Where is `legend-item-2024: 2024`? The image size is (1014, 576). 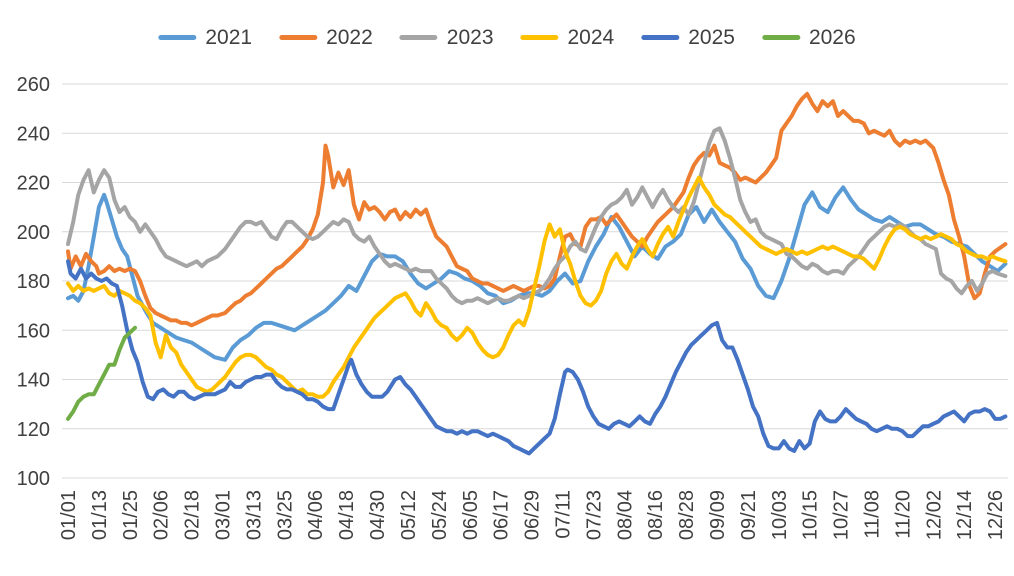
legend-item-2024: 2024 is located at coordinates (567, 37).